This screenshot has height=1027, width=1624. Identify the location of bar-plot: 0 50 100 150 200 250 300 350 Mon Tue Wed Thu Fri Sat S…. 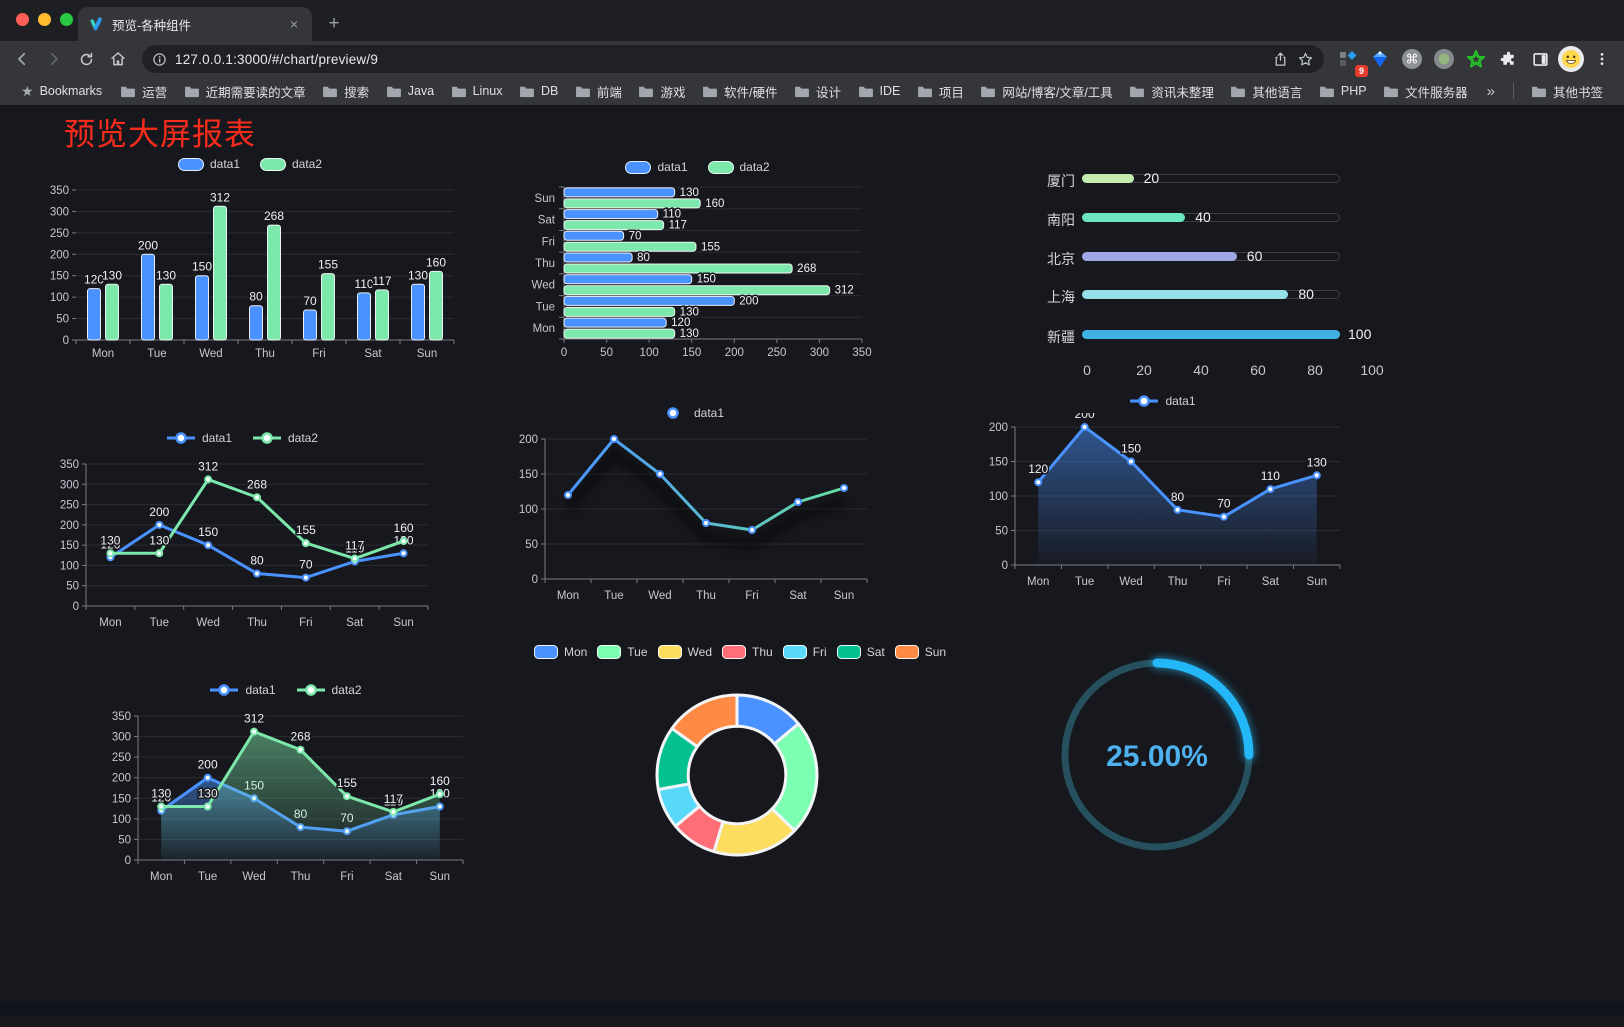
(250, 270).